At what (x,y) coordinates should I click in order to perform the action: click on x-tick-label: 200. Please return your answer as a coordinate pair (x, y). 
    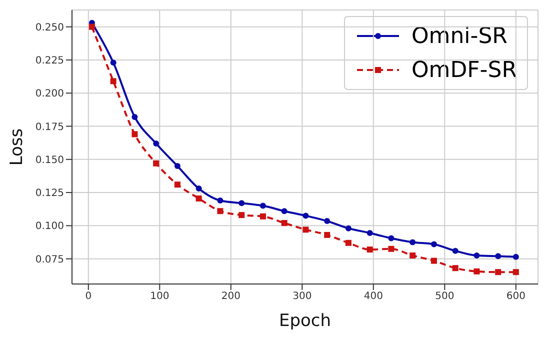
    Looking at the image, I should click on (230, 296).